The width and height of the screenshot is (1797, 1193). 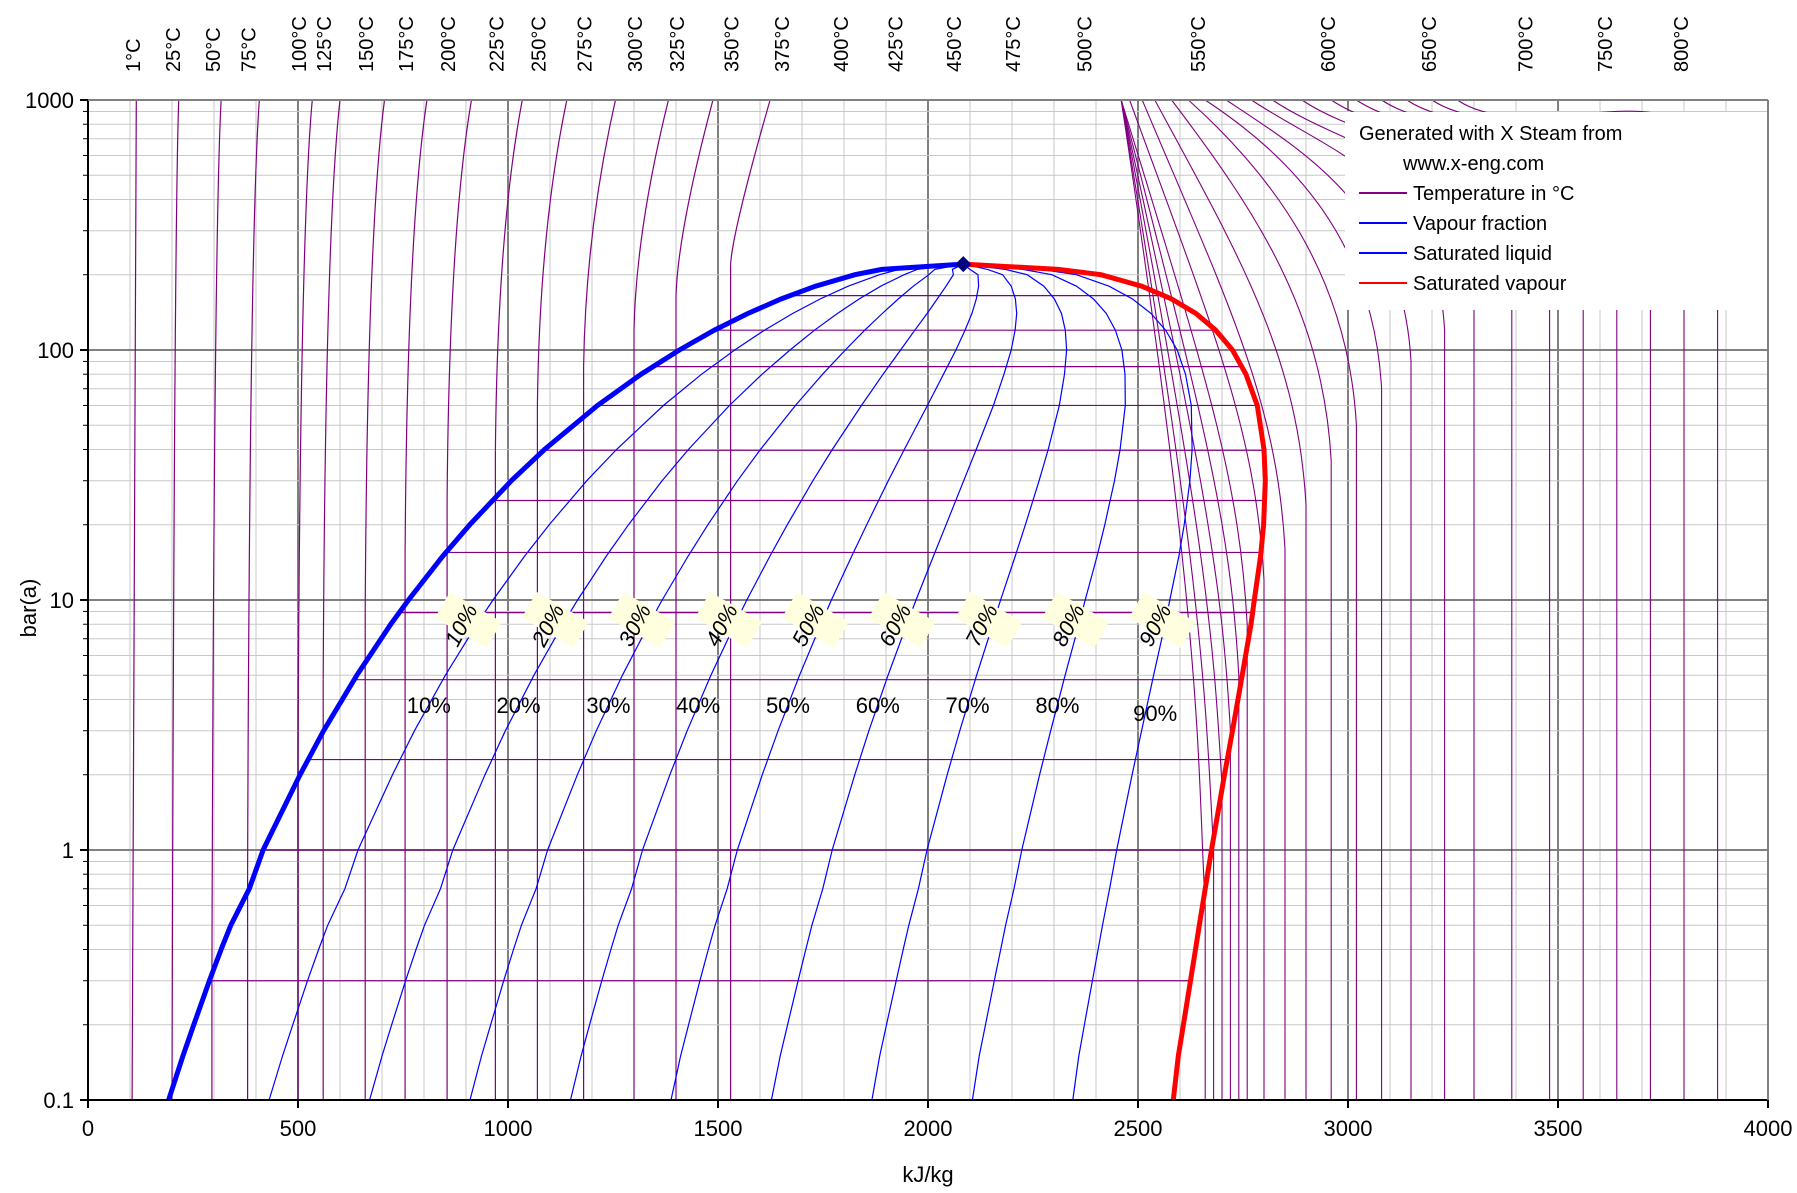 What do you see at coordinates (429, 705) in the screenshot?
I see `fraction-label: 10%` at bounding box center [429, 705].